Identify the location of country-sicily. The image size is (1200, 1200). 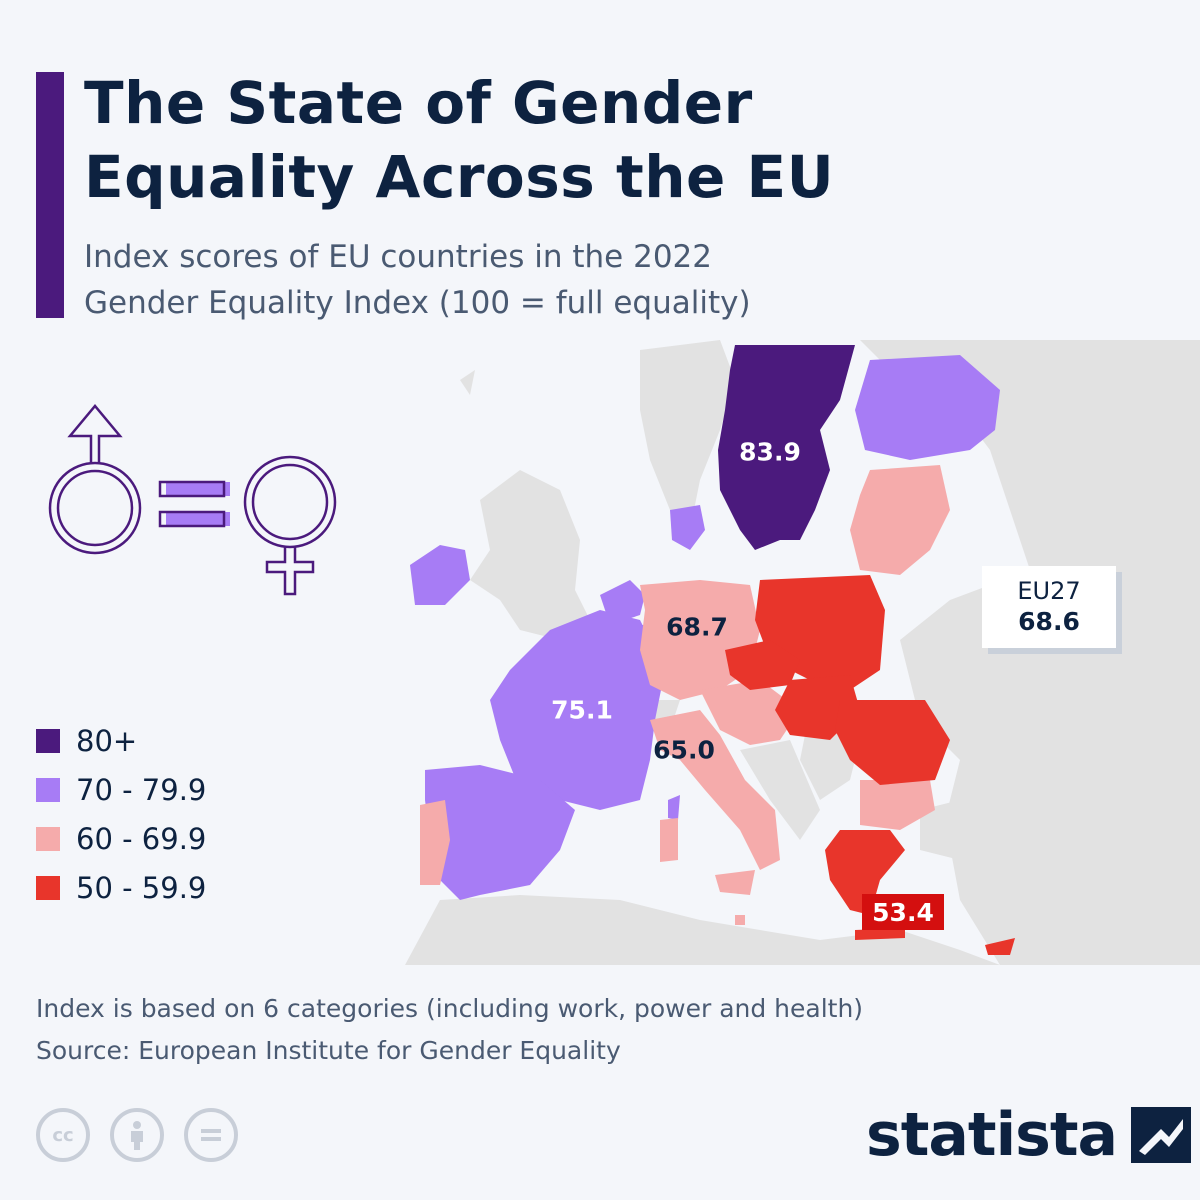
(735, 882).